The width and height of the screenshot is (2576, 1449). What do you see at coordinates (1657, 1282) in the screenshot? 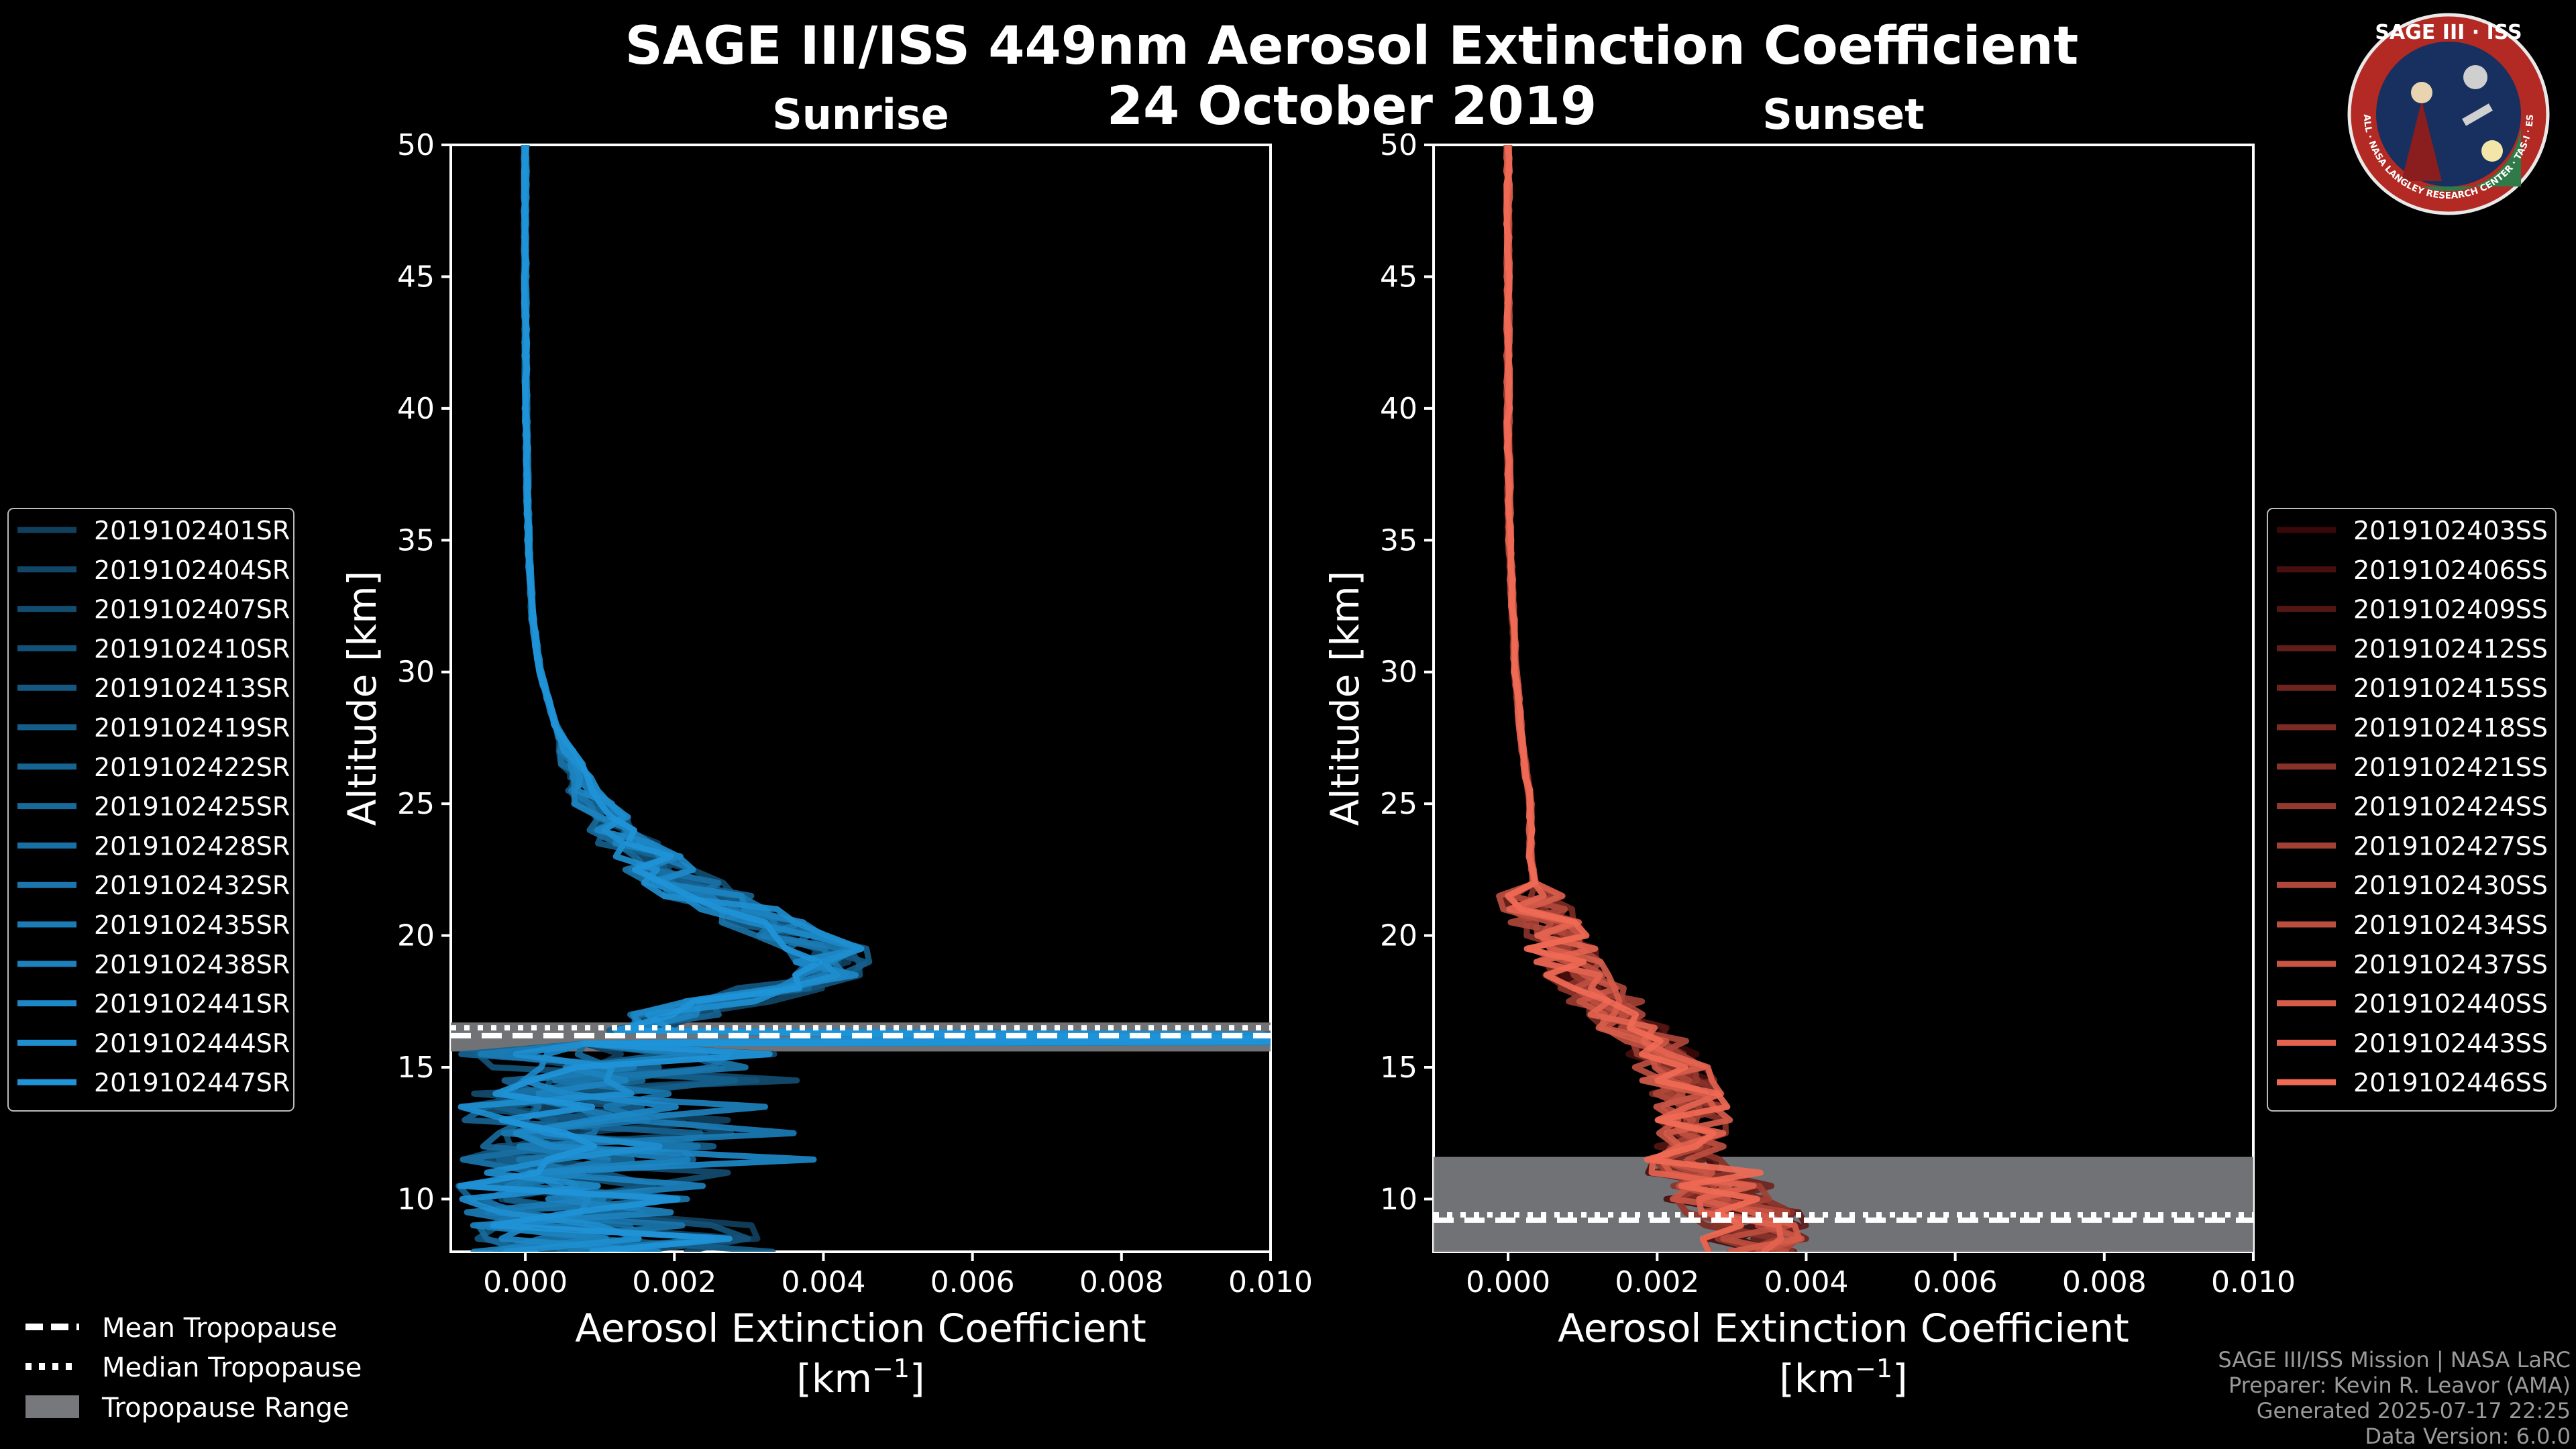
I see `sunset-x-tick-label: 0.002` at bounding box center [1657, 1282].